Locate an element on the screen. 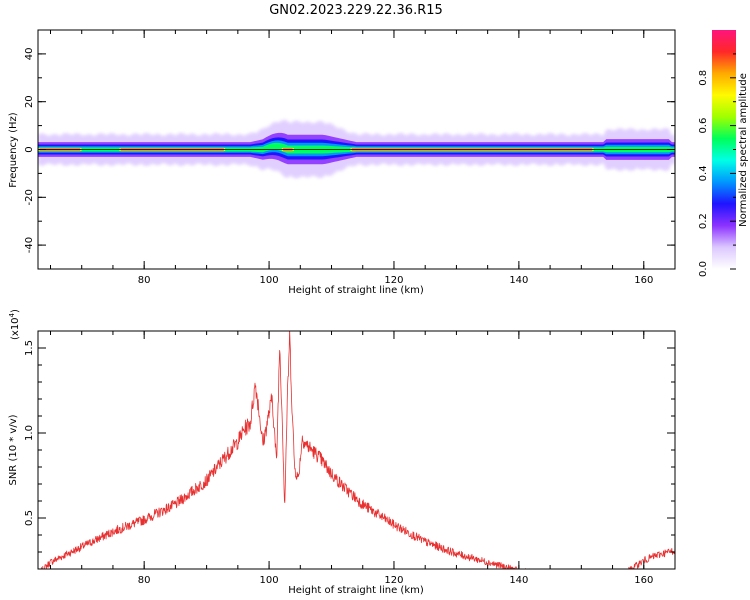 The height and width of the screenshot is (600, 750). spectrogram-ytick-label: -20 is located at coordinates (29, 197).